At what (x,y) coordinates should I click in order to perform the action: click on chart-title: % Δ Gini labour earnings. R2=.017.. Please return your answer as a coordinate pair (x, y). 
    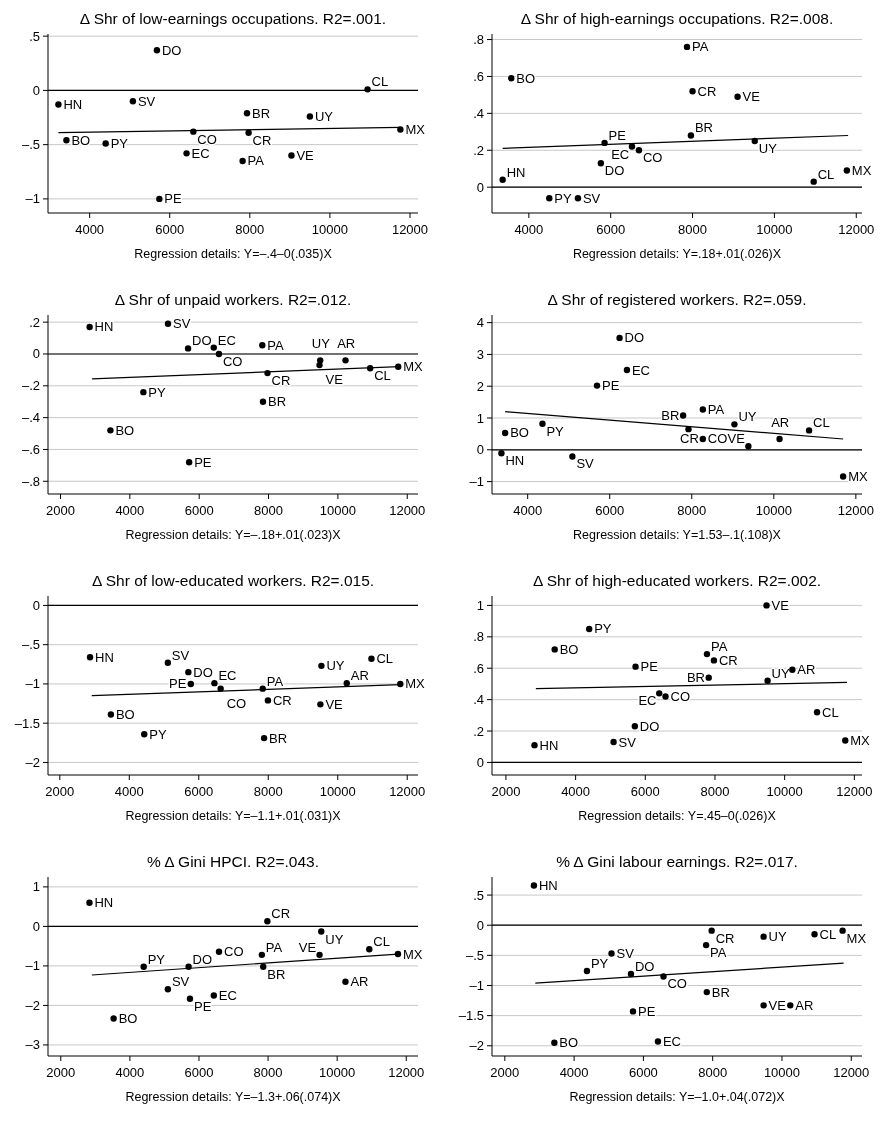
    Looking at the image, I should click on (677, 861).